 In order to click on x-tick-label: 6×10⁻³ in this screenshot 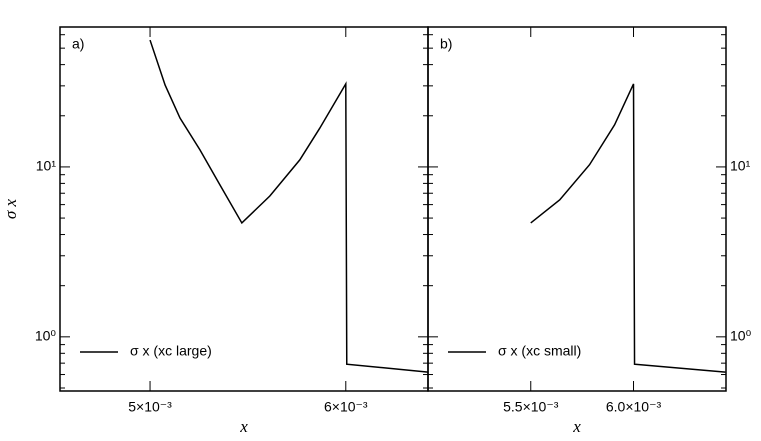, I will do `click(346, 407)`.